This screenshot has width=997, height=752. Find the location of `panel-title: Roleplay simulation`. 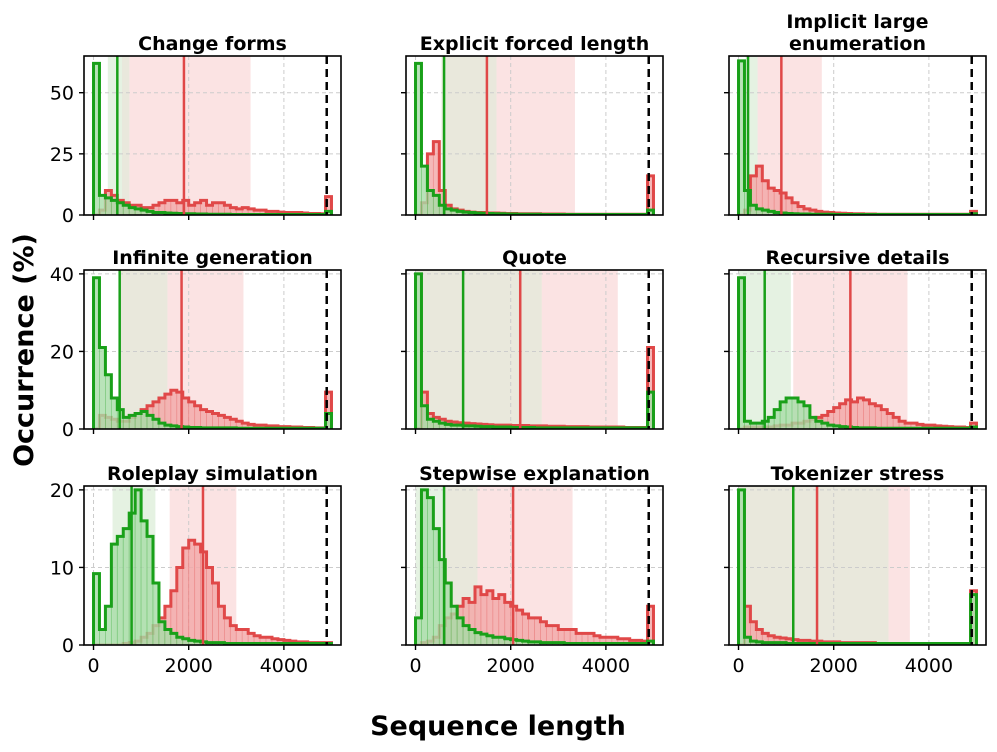

panel-title: Roleplay simulation is located at coordinates (212, 474).